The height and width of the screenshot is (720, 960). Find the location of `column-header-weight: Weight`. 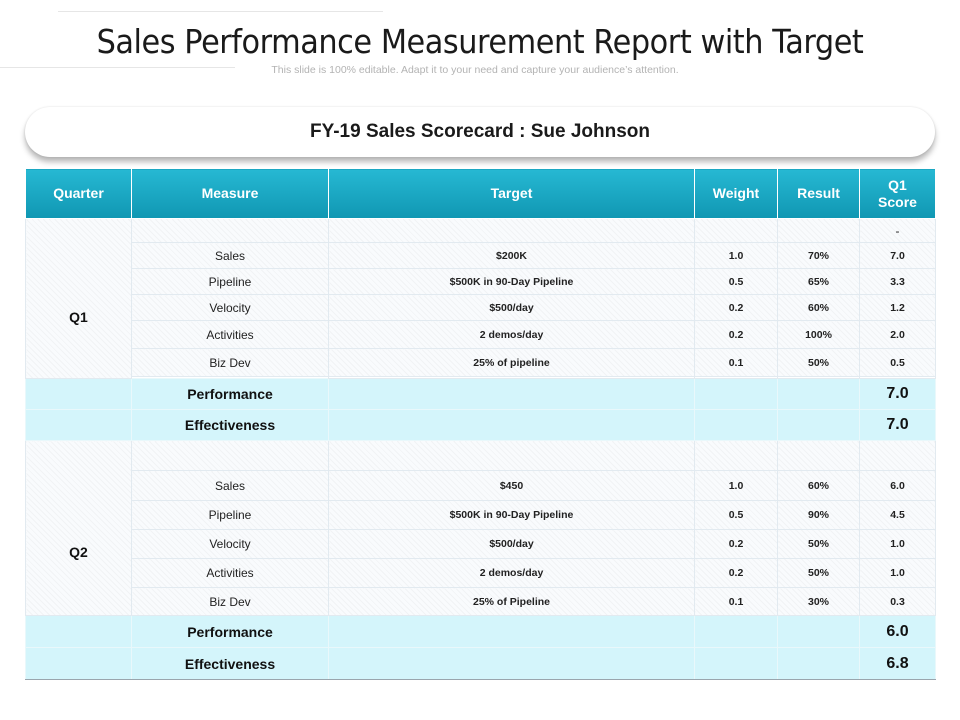

column-header-weight: Weight is located at coordinates (736, 193).